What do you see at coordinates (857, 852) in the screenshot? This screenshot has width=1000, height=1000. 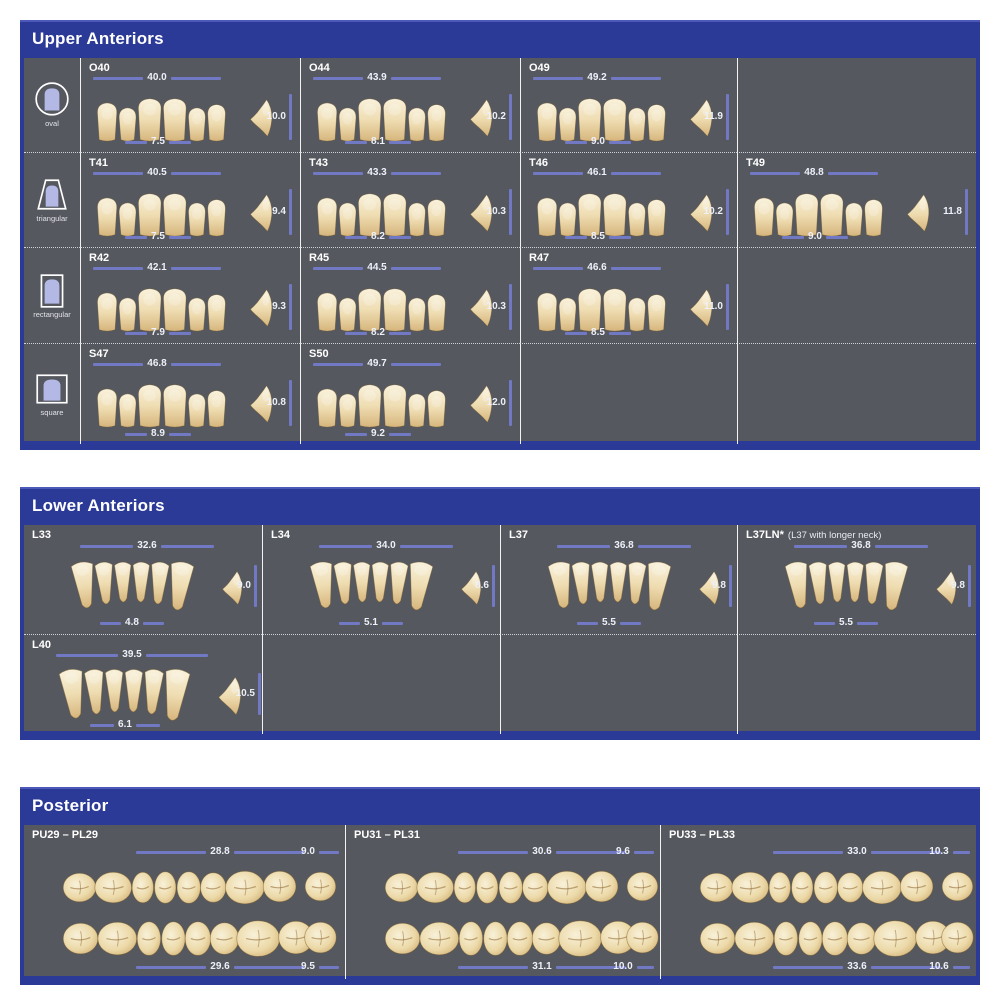 I see `width-ruler: 33.0` at bounding box center [857, 852].